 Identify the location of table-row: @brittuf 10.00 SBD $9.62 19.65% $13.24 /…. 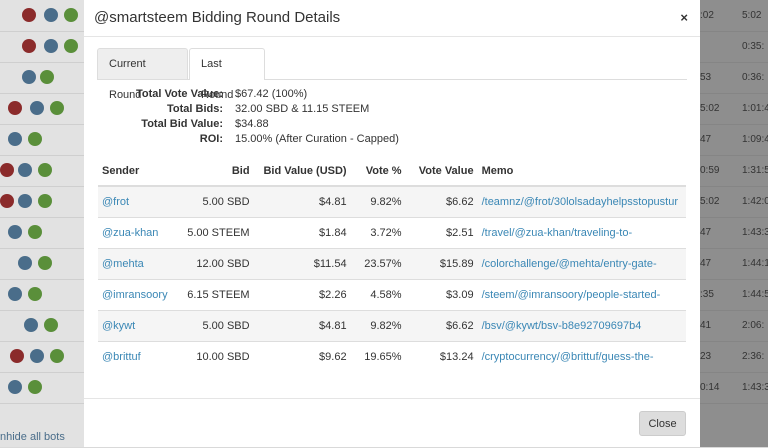
(392, 356).